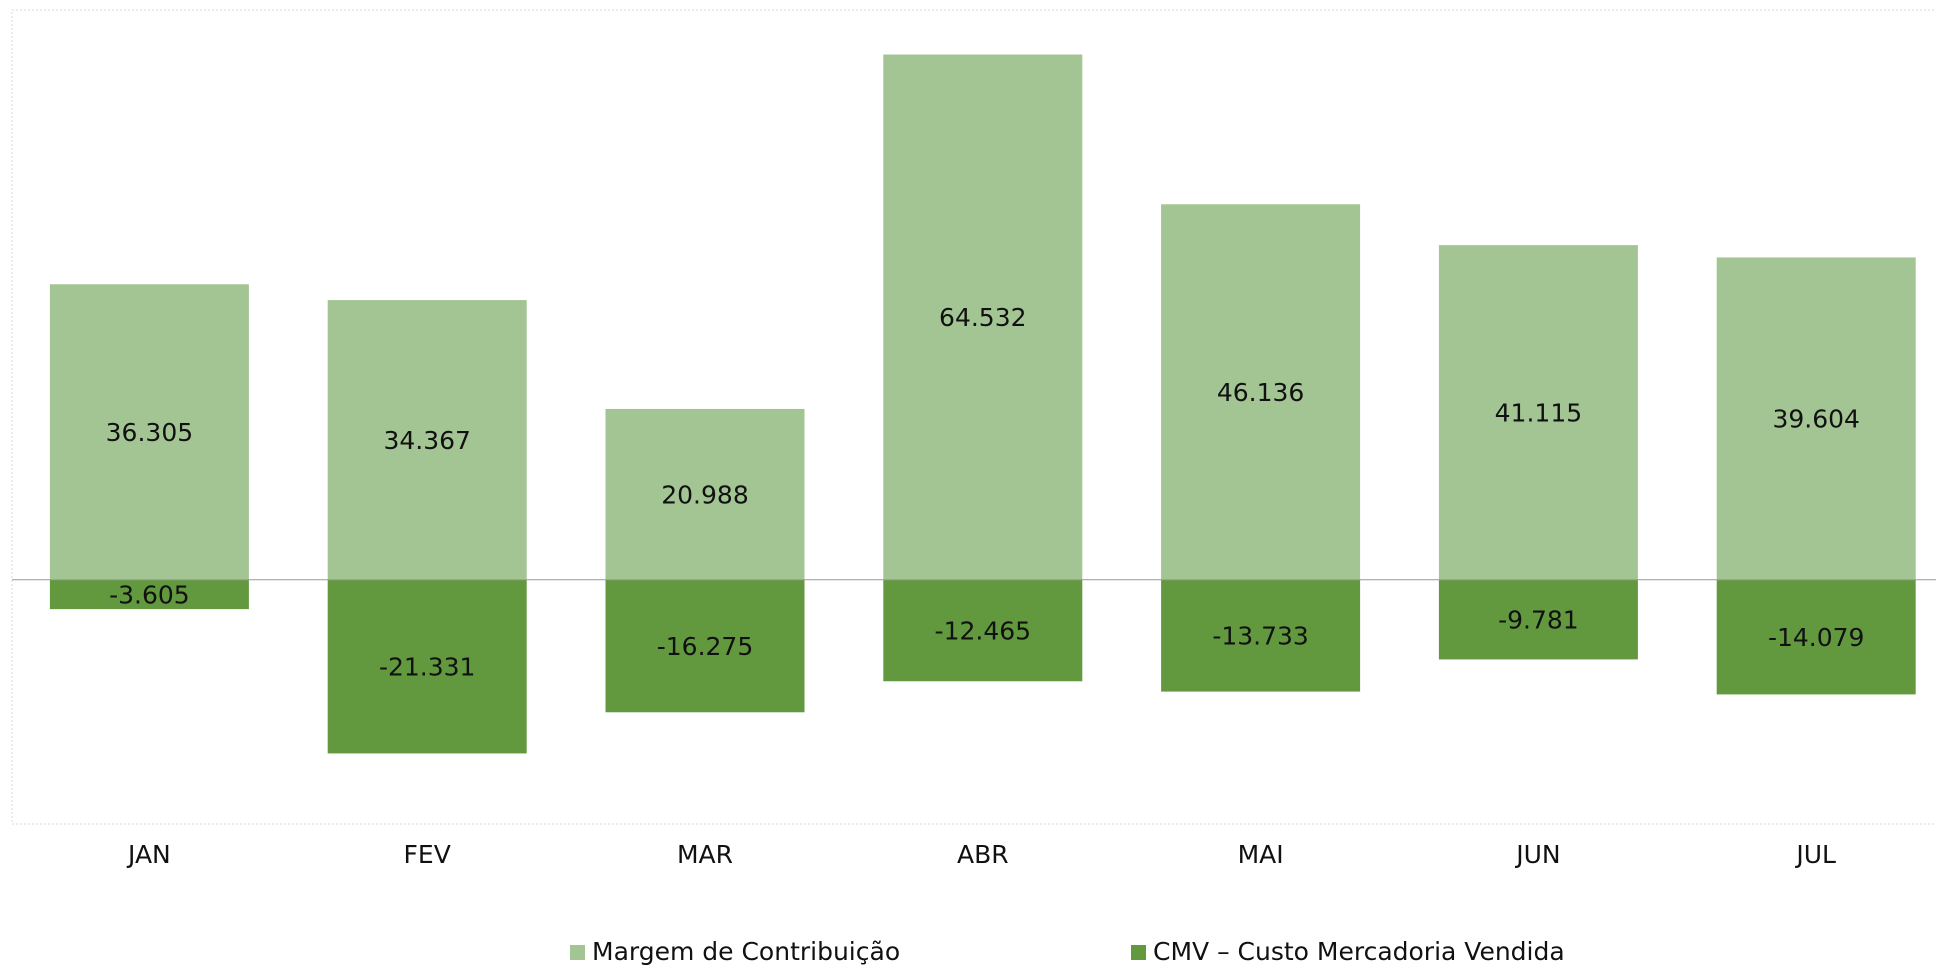  I want to click on x-tick-label: JUN, so click(1537, 854).